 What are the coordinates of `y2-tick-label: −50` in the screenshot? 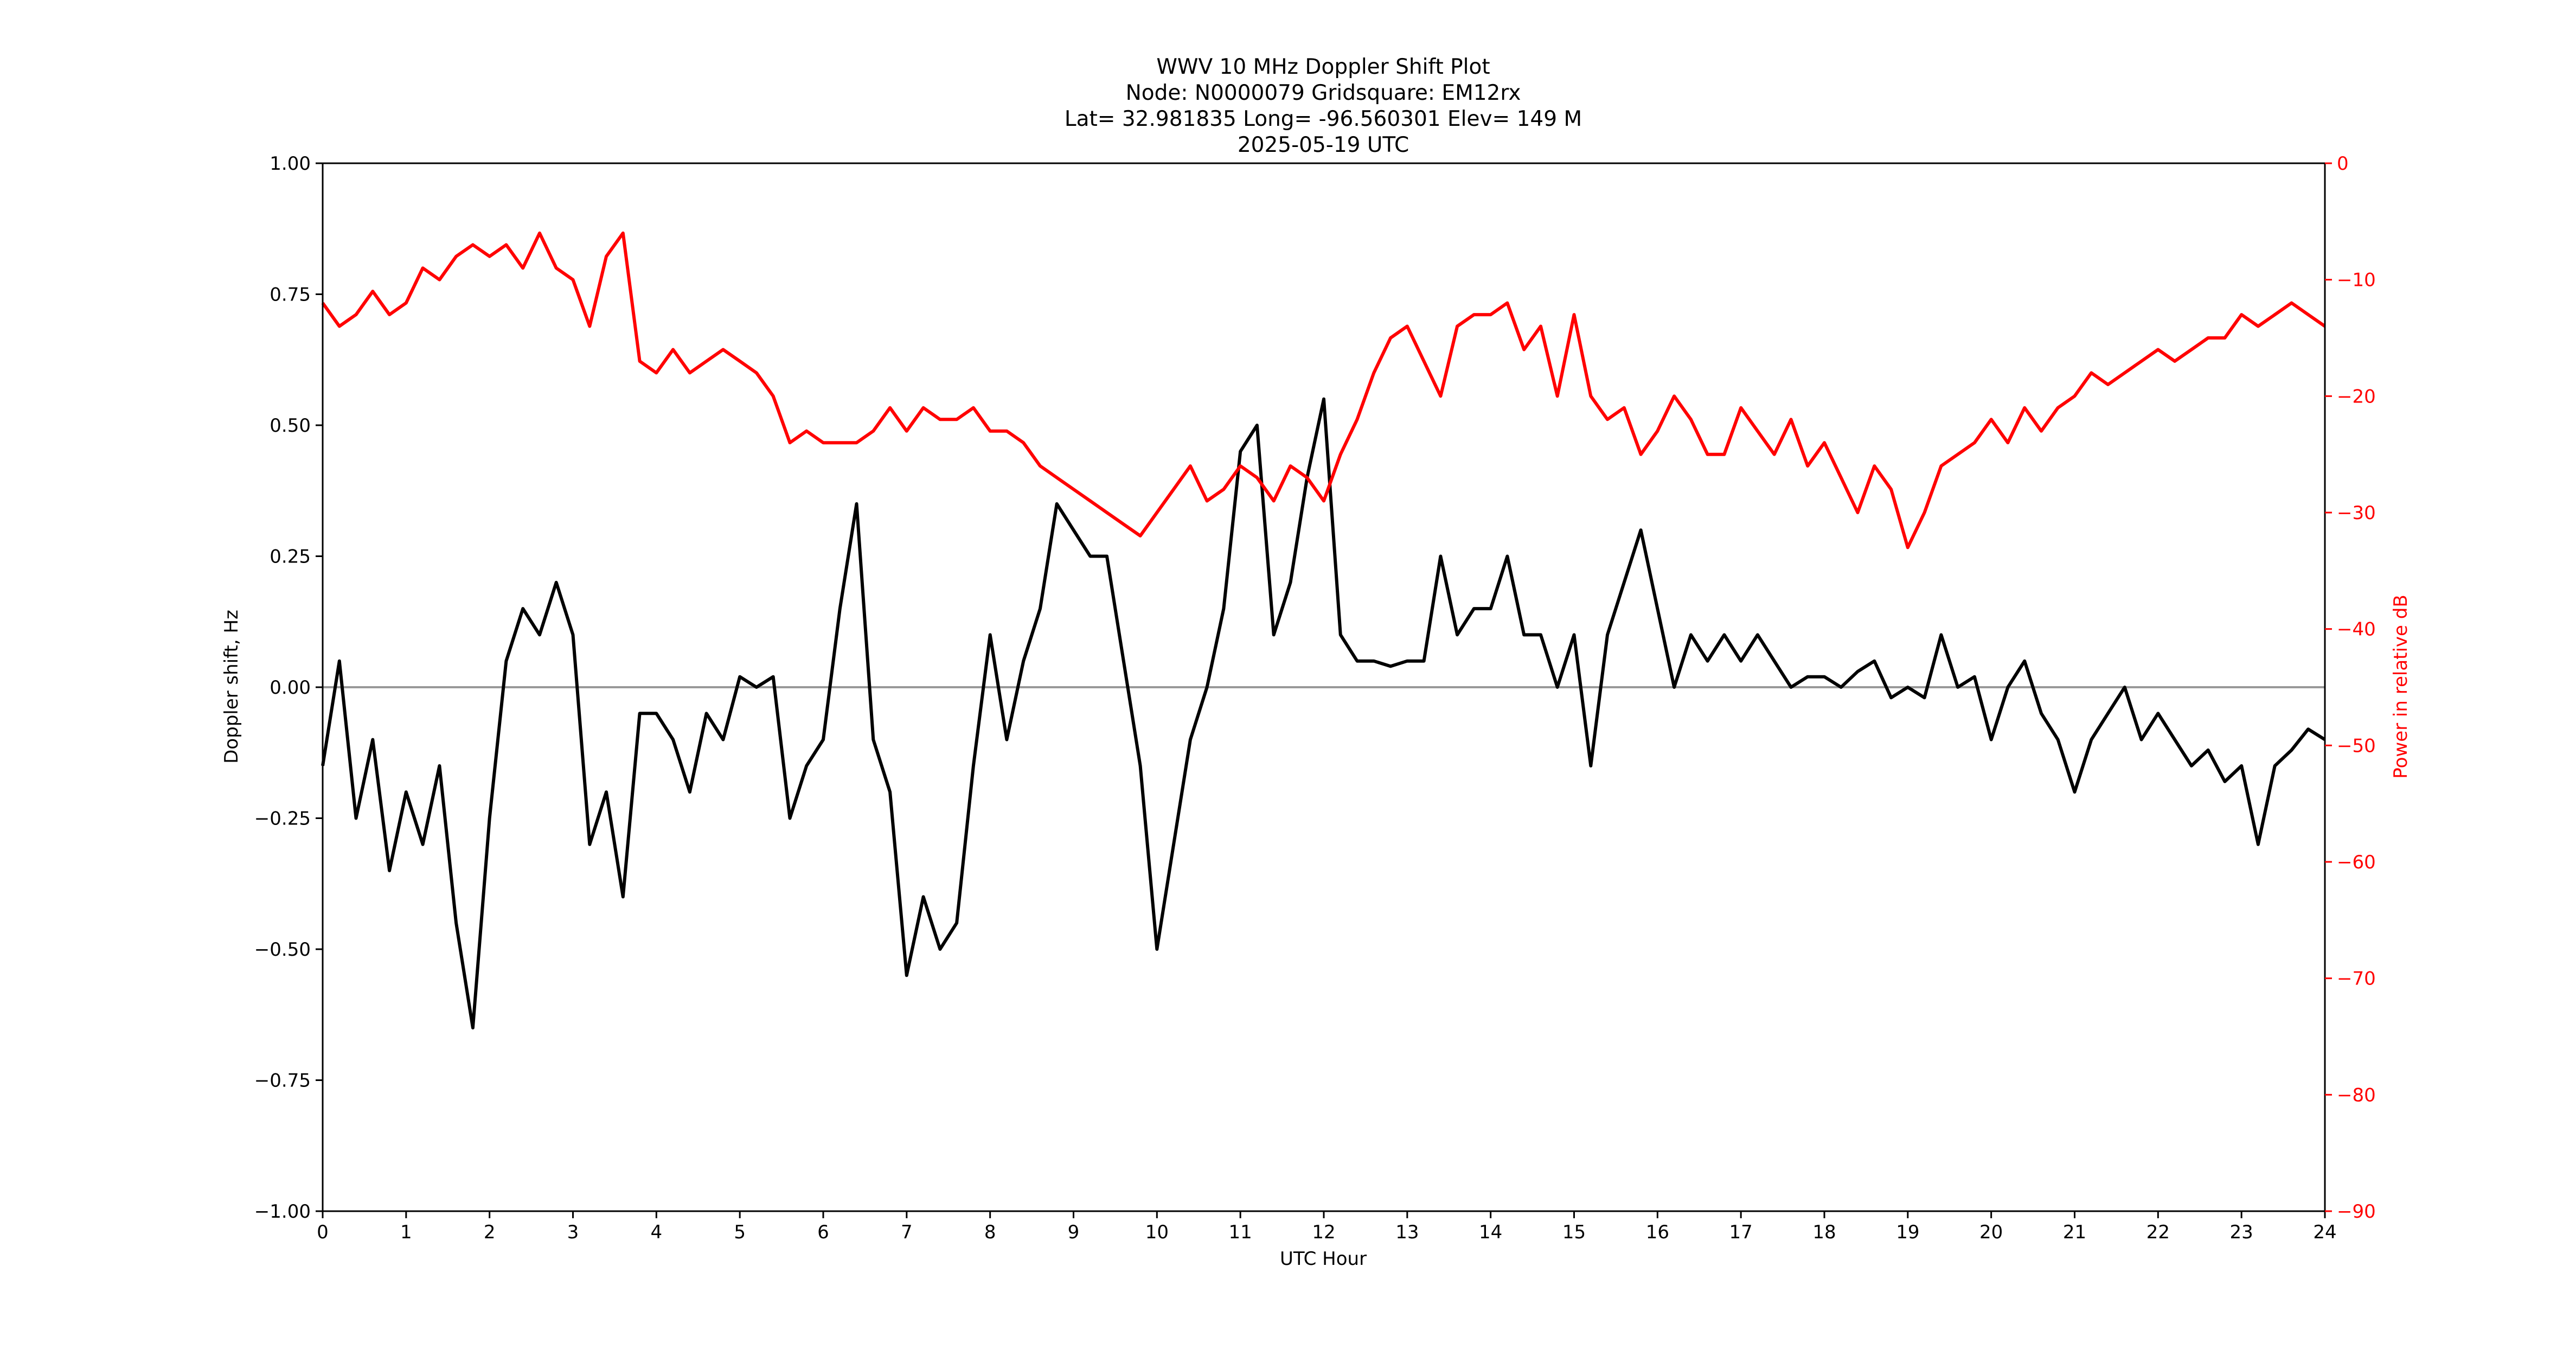 It's located at (2356, 746).